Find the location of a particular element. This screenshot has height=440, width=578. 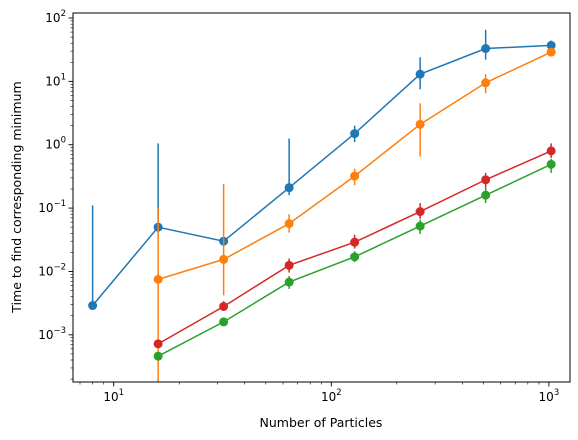

y-tick-label: 10⁻¹ is located at coordinates (52, 207).